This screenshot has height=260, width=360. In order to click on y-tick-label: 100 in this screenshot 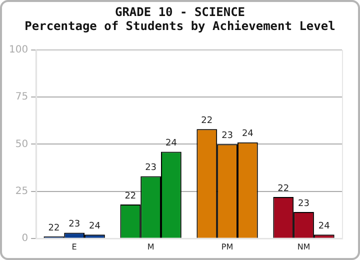, I will do `click(18, 50)`.